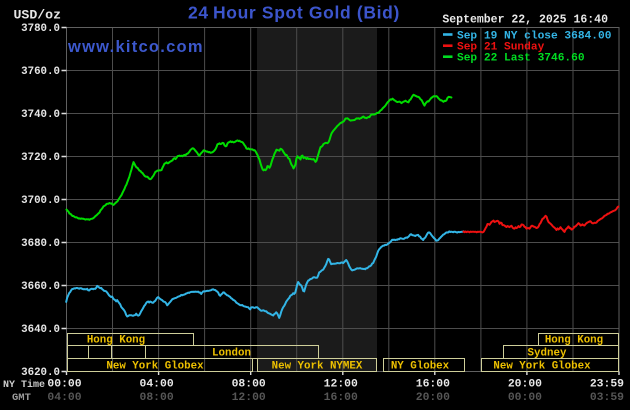  Describe the element at coordinates (40, 244) in the screenshot. I see `svg-text: 3680.0` at that location.